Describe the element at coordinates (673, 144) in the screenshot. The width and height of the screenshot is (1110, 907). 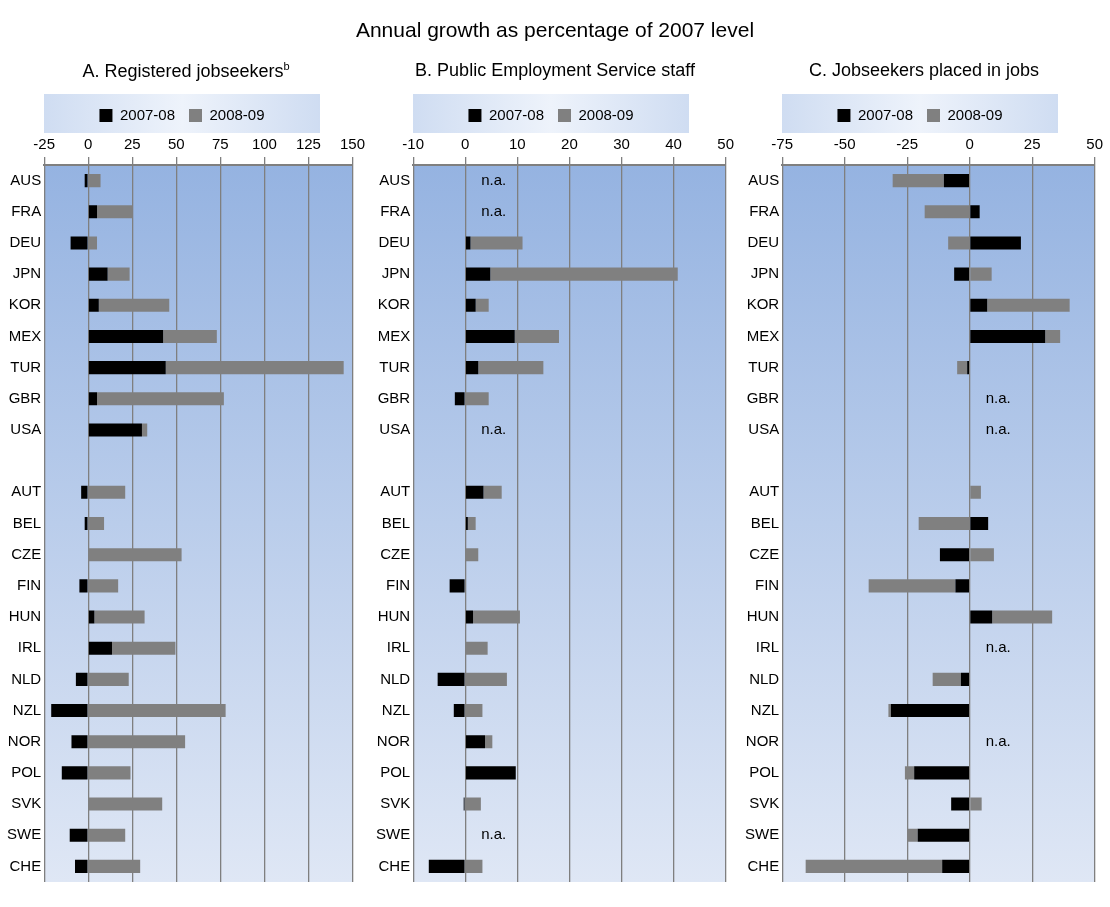
I see `x-tick-label: 40` at that location.